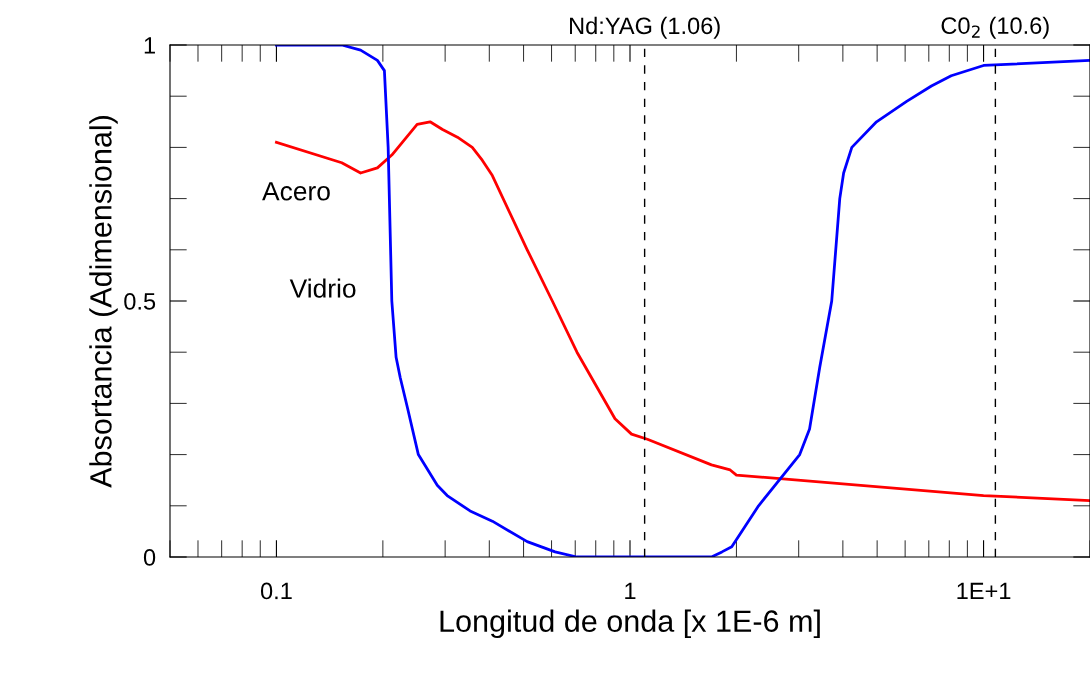  What do you see at coordinates (149, 557) in the screenshot?
I see `y-tick-label: 0` at bounding box center [149, 557].